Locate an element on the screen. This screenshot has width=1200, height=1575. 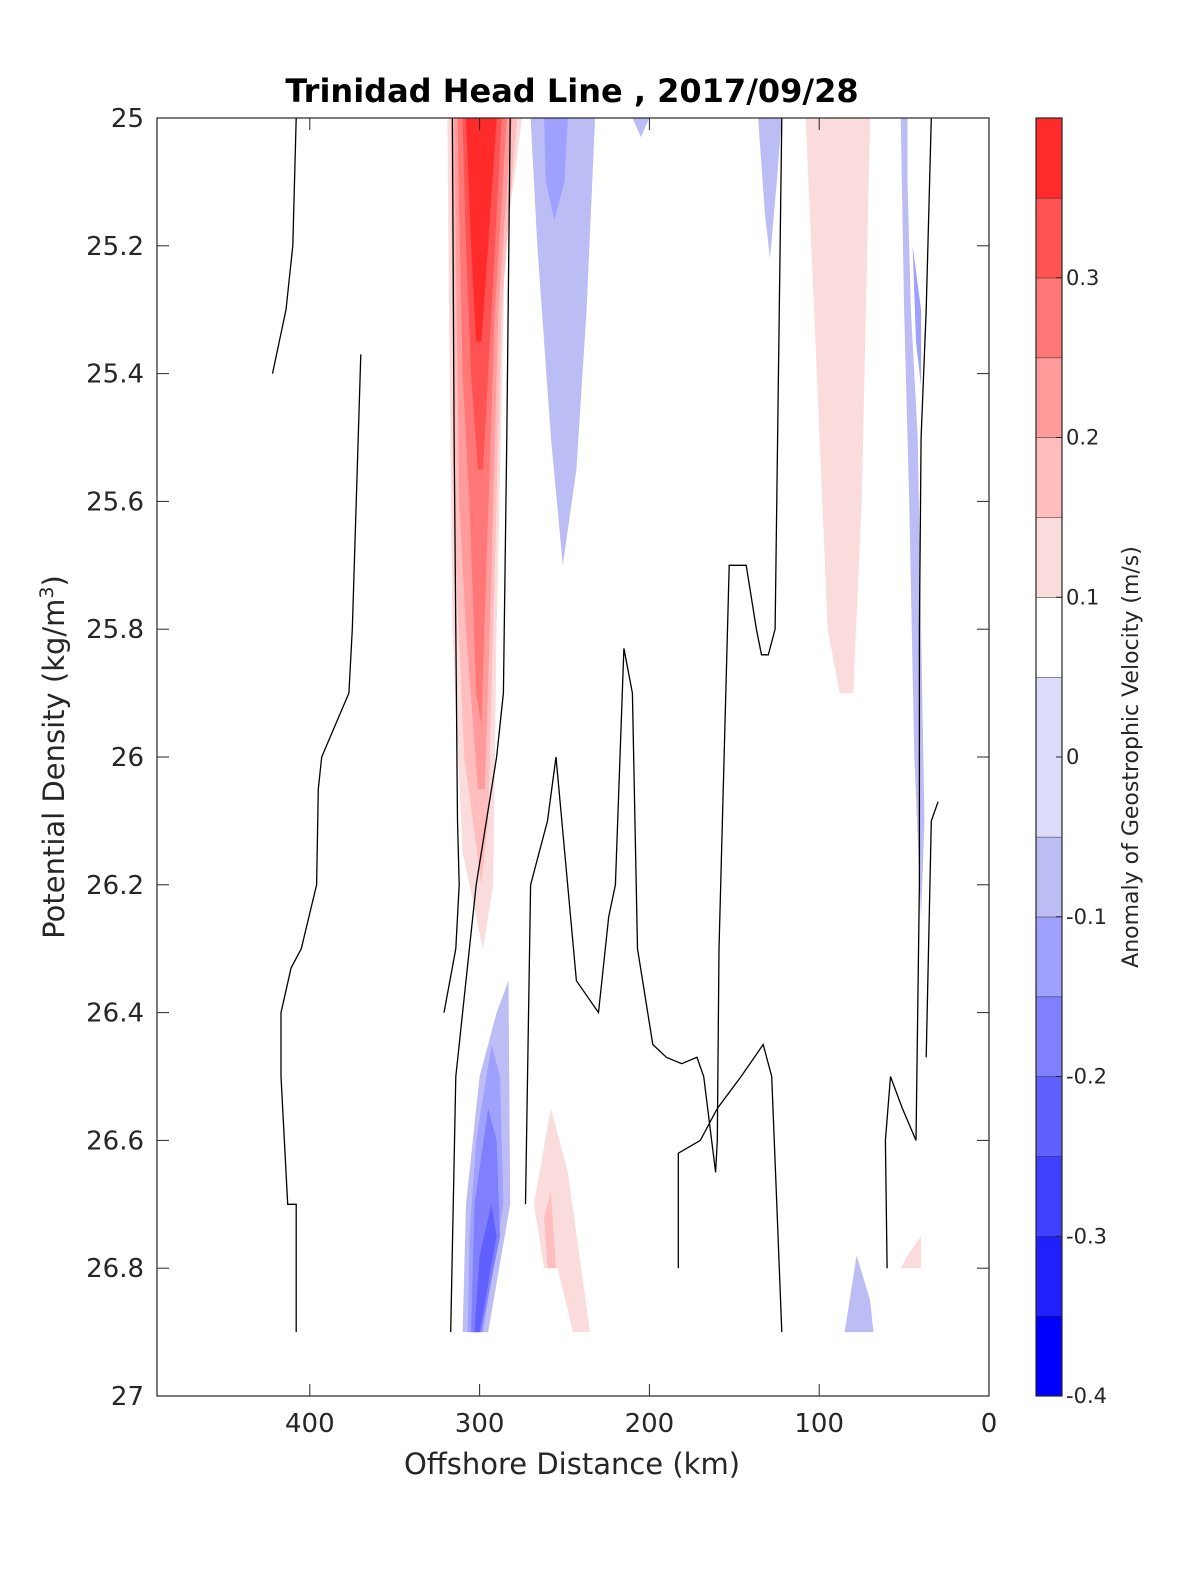
x-axis-label: Offshore Distance (km) is located at coordinates (572, 1464).